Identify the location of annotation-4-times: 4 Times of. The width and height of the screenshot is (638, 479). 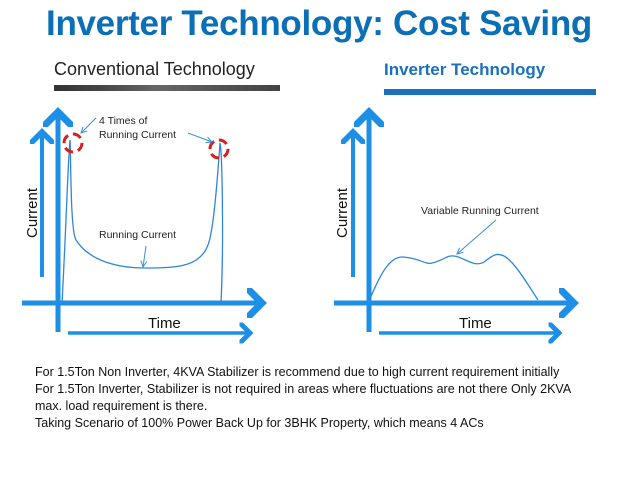
(123, 121).